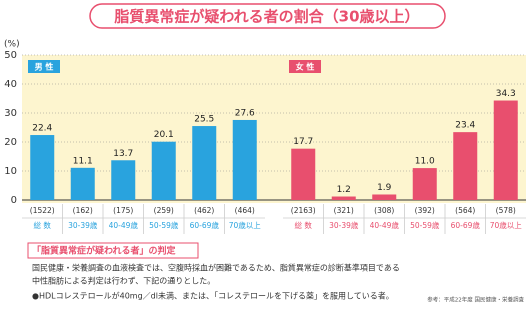  Describe the element at coordinates (245, 210) in the screenshot. I see `sample-size: (464)` at that location.